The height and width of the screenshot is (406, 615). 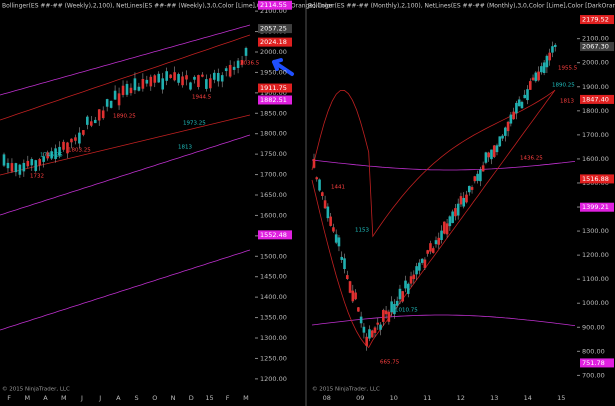 I want to click on x-tick-label: 13, so click(x=494, y=398).